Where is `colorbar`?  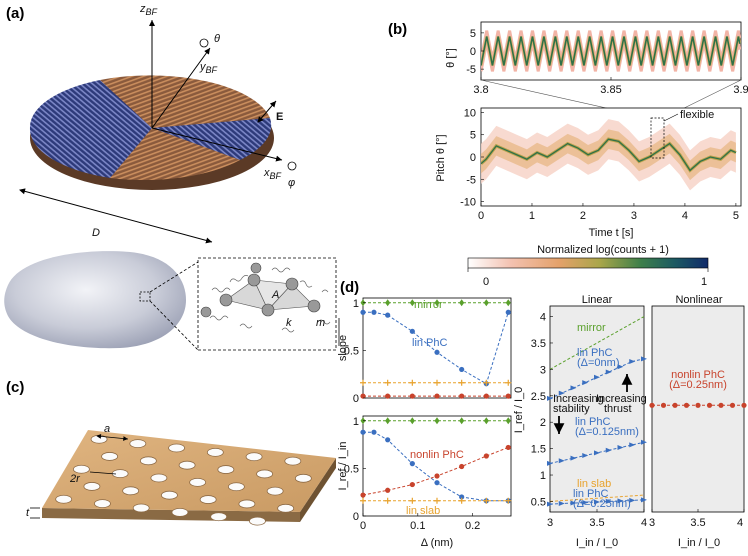
colorbar is located at coordinates (588, 263).